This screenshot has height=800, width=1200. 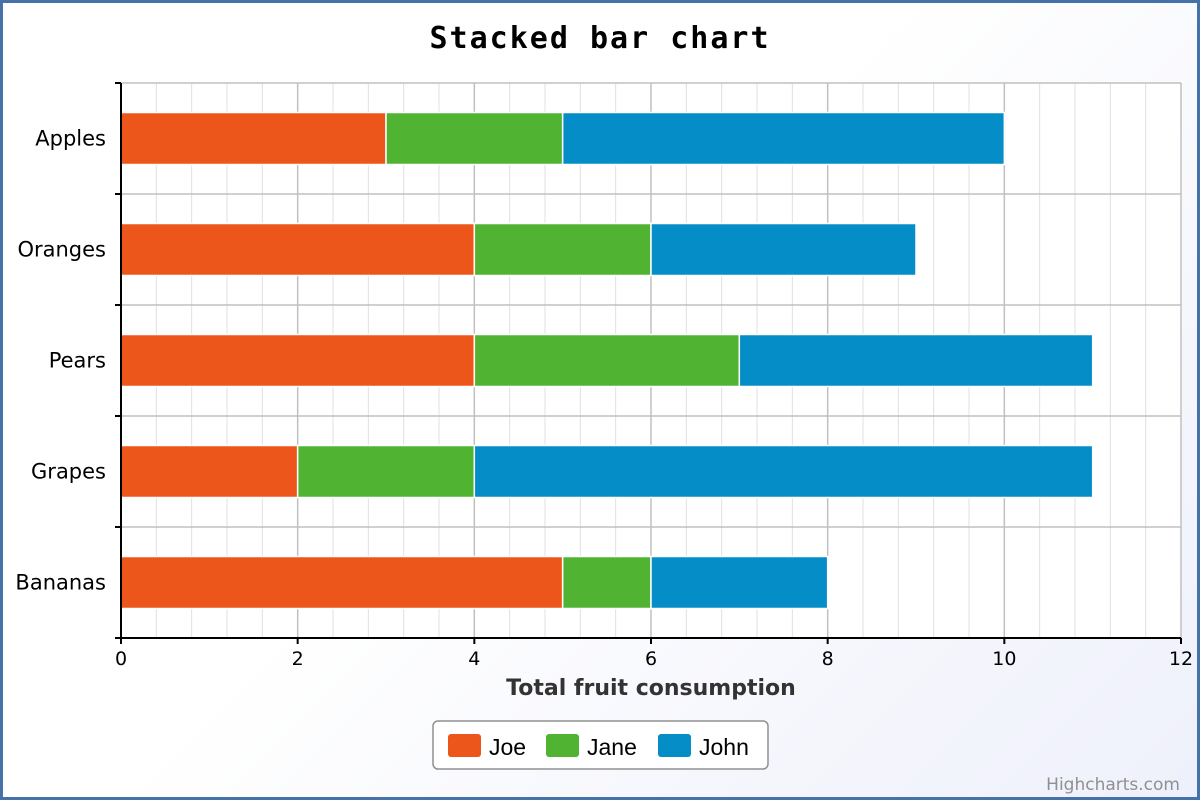 I want to click on legend-label: Joe, so click(x=507, y=747).